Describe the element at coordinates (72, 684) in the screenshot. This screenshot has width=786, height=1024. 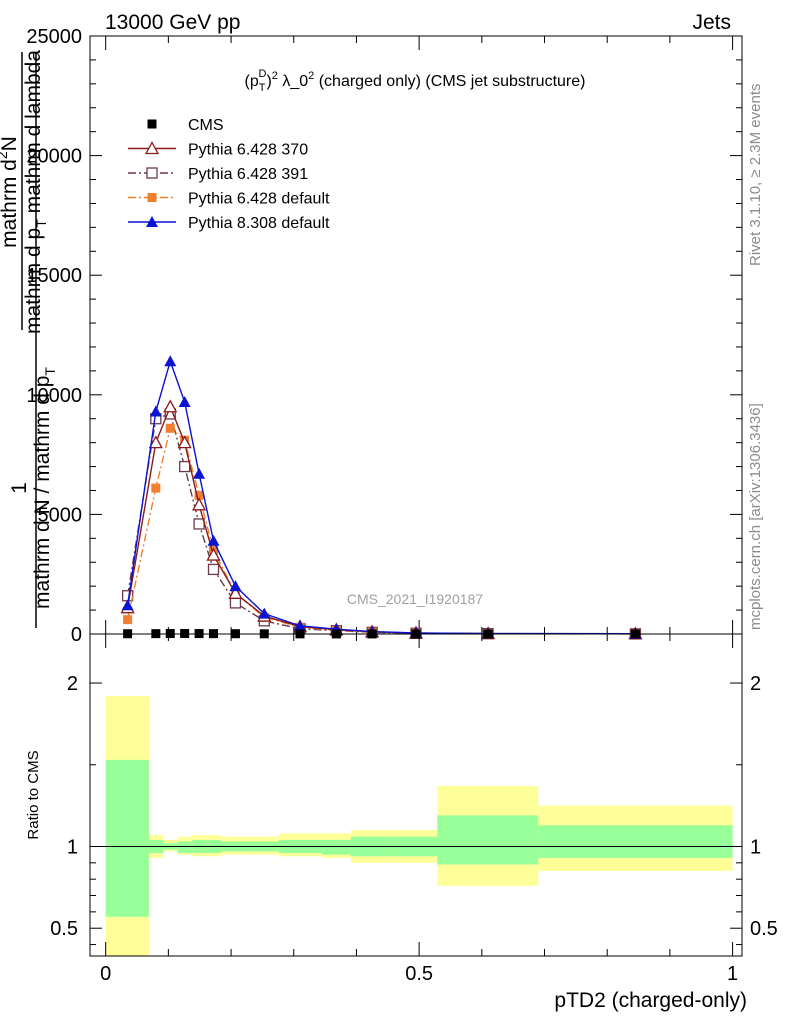
I see `ratio-y-tick-label: 2` at that location.